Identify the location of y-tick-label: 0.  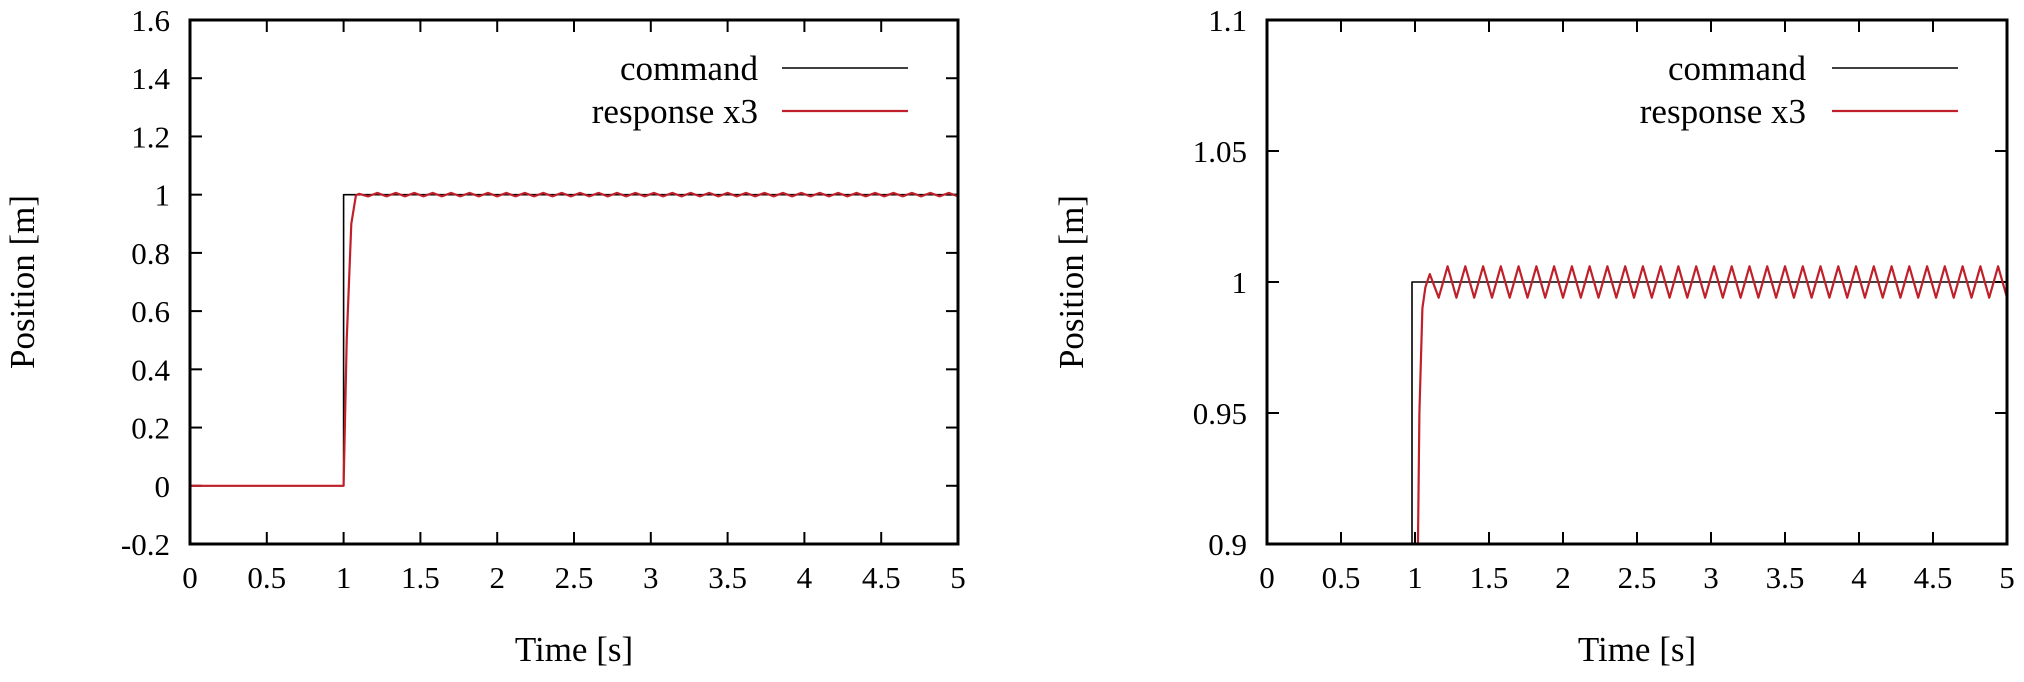
(163, 486).